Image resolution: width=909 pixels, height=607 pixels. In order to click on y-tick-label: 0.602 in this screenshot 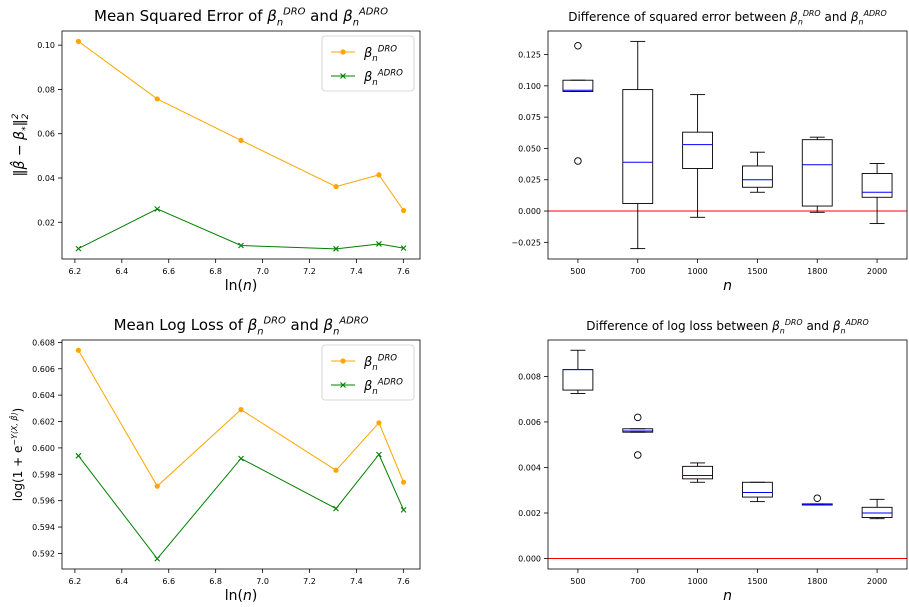, I will do `click(43, 422)`.